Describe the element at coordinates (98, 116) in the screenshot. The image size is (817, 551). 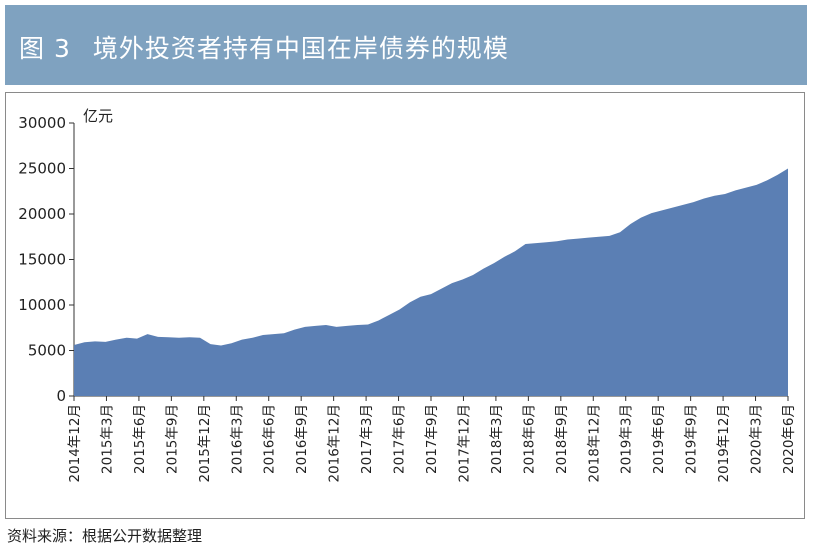
I see `y-axis-unit-label: 亿元` at that location.